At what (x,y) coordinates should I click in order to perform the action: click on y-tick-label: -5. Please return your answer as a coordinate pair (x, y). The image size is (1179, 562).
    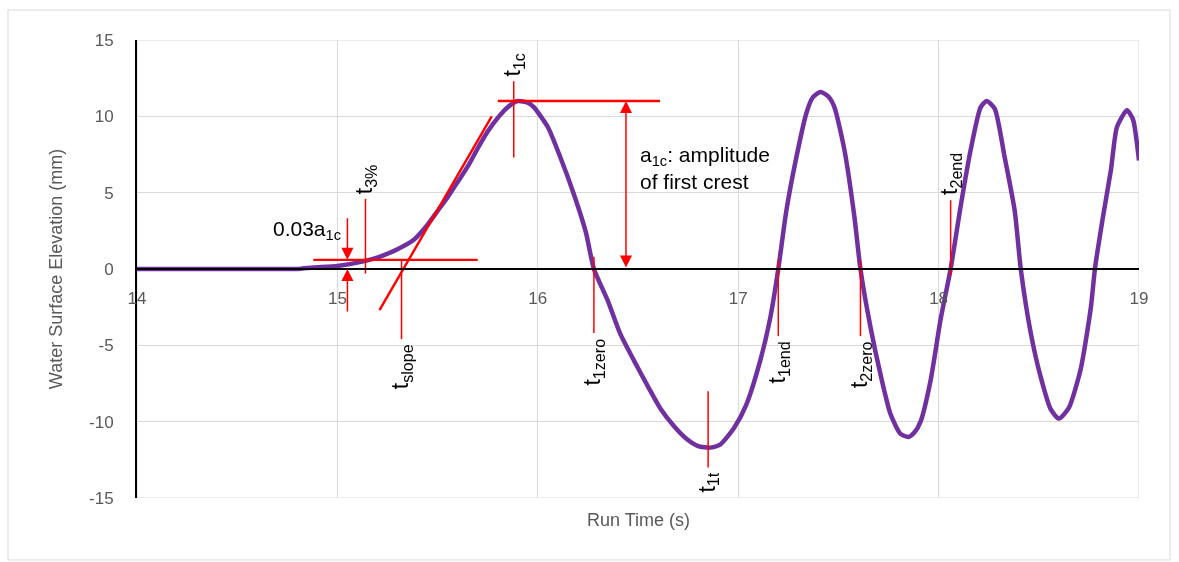
    Looking at the image, I should click on (106, 346).